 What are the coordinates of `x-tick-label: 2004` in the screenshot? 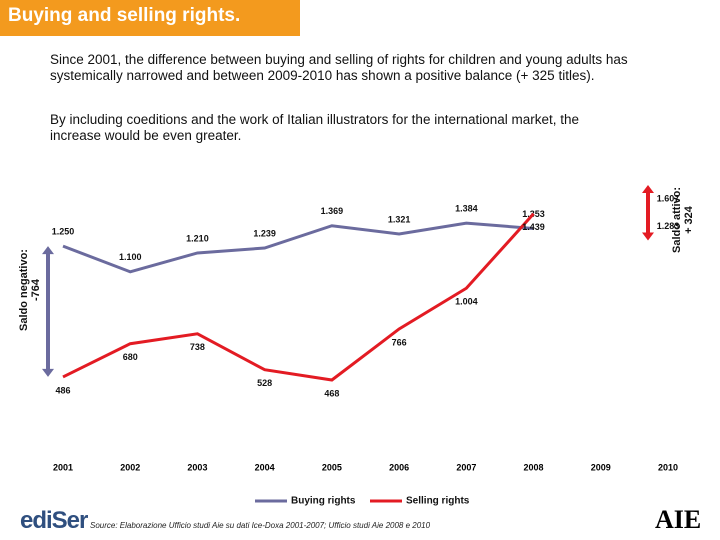 It's located at (265, 467).